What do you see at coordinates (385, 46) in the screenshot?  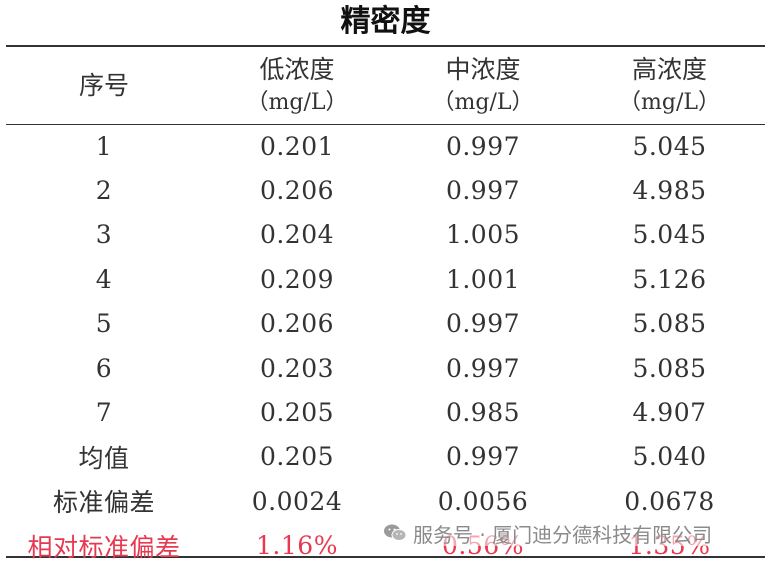 I see `top-rule` at bounding box center [385, 46].